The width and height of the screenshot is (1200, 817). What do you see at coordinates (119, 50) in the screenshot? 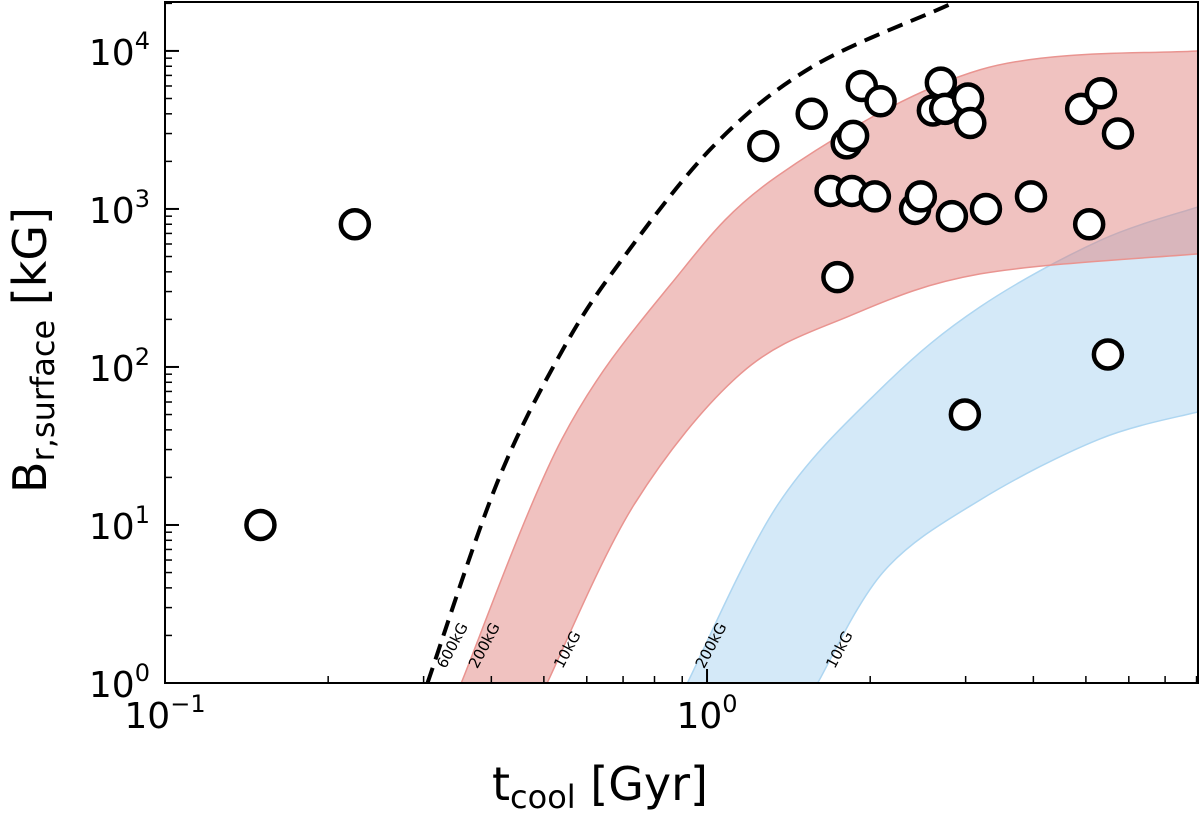
I see `y-tick-label: 10⁴` at bounding box center [119, 50].